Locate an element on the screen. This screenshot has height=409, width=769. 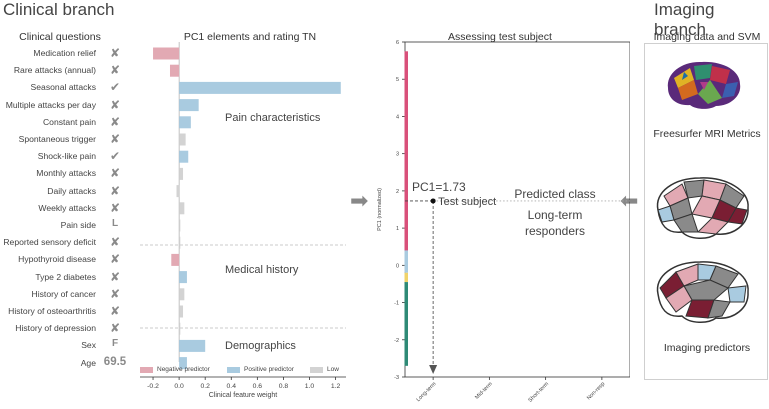
legend-low: Low is located at coordinates (324, 369).